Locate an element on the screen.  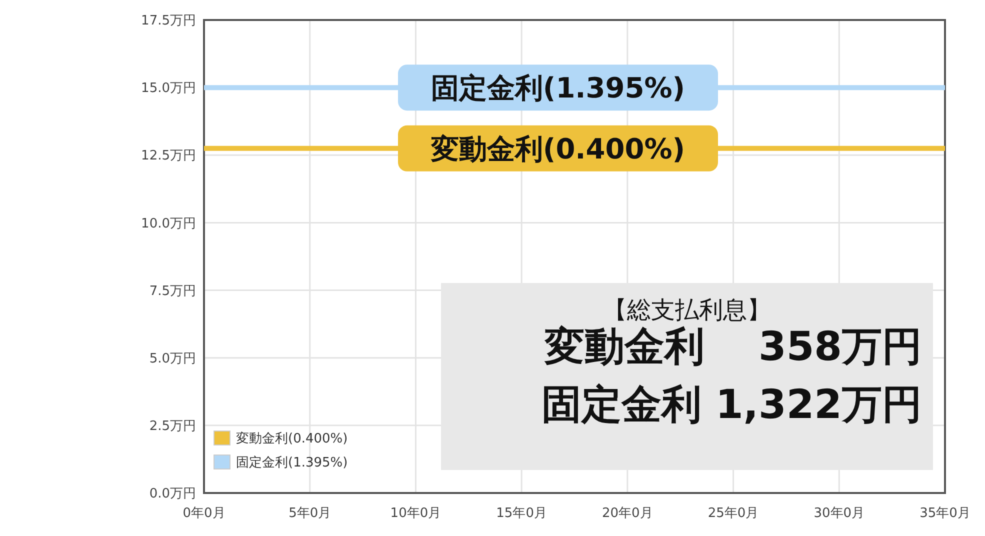
x-tick-label: 5年0月 is located at coordinates (310, 513).